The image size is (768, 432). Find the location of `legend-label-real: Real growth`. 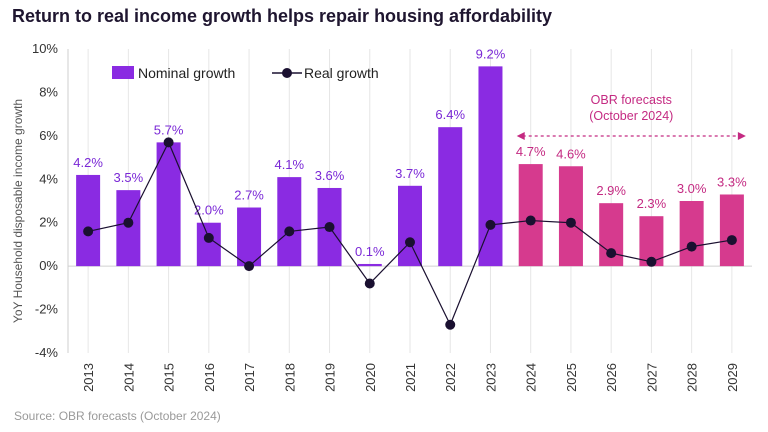

legend-label-real: Real growth is located at coordinates (341, 73).